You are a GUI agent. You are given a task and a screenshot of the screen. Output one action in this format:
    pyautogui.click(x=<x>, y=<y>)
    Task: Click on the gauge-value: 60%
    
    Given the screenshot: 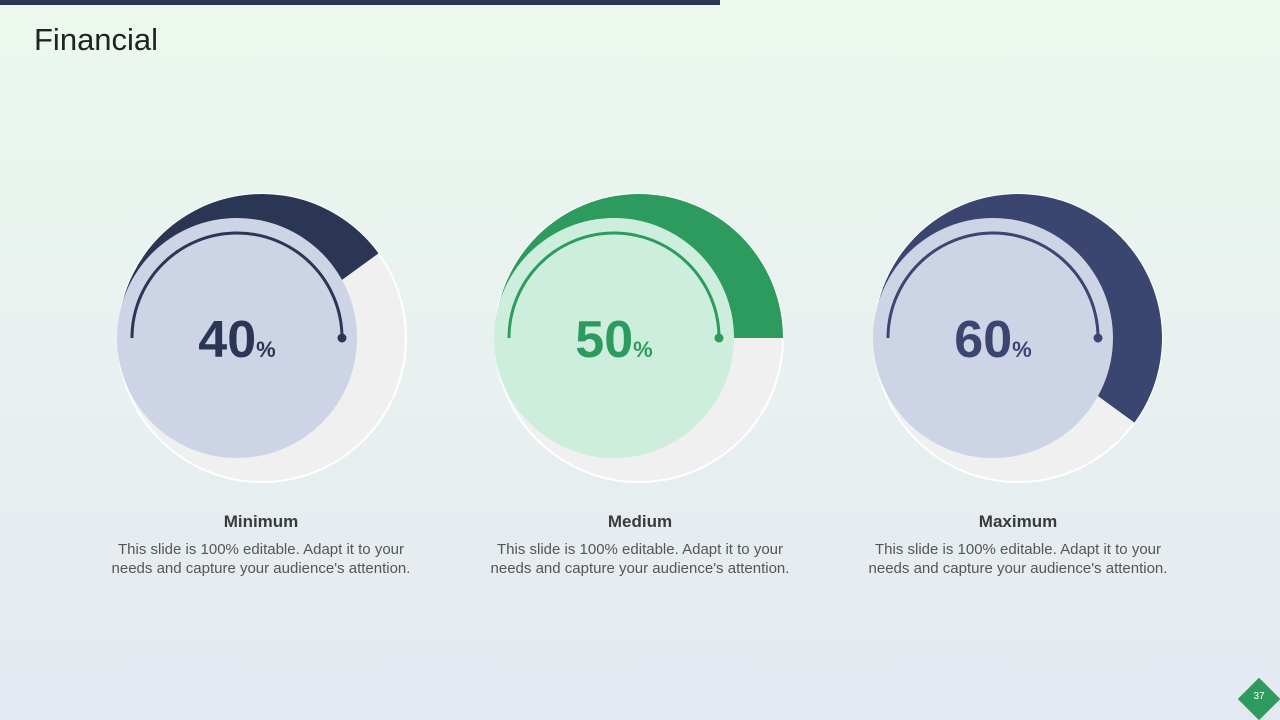 What is the action you would take?
    pyautogui.click(x=993, y=340)
    